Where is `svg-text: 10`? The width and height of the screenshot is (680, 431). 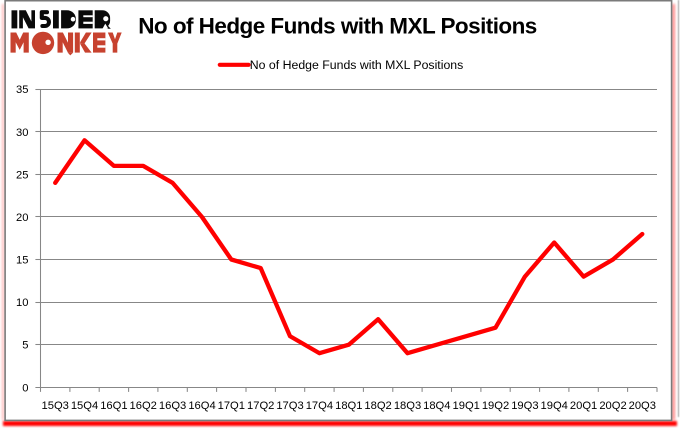 svg-text: 10 is located at coordinates (22, 303).